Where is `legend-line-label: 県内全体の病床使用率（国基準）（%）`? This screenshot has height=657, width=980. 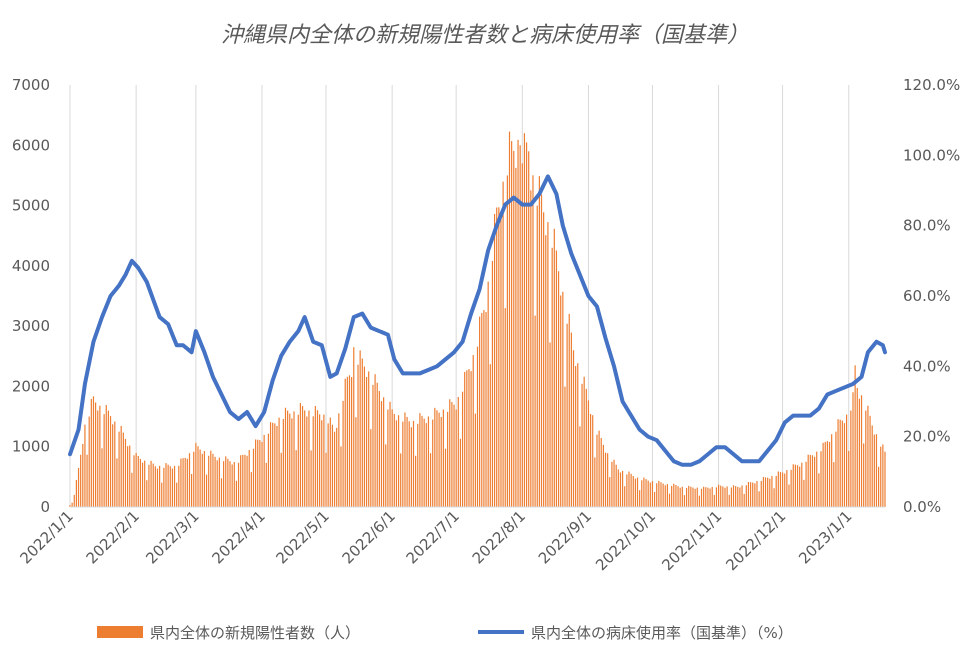
legend-line-label: 県内全体の病床使用率（国基準）（%） is located at coordinates (662, 633).